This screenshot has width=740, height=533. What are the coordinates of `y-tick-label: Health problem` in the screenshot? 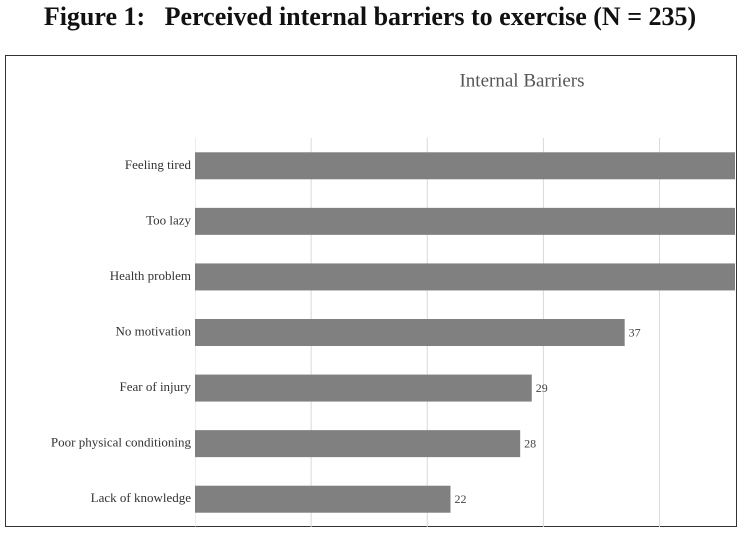 It's located at (150, 275).